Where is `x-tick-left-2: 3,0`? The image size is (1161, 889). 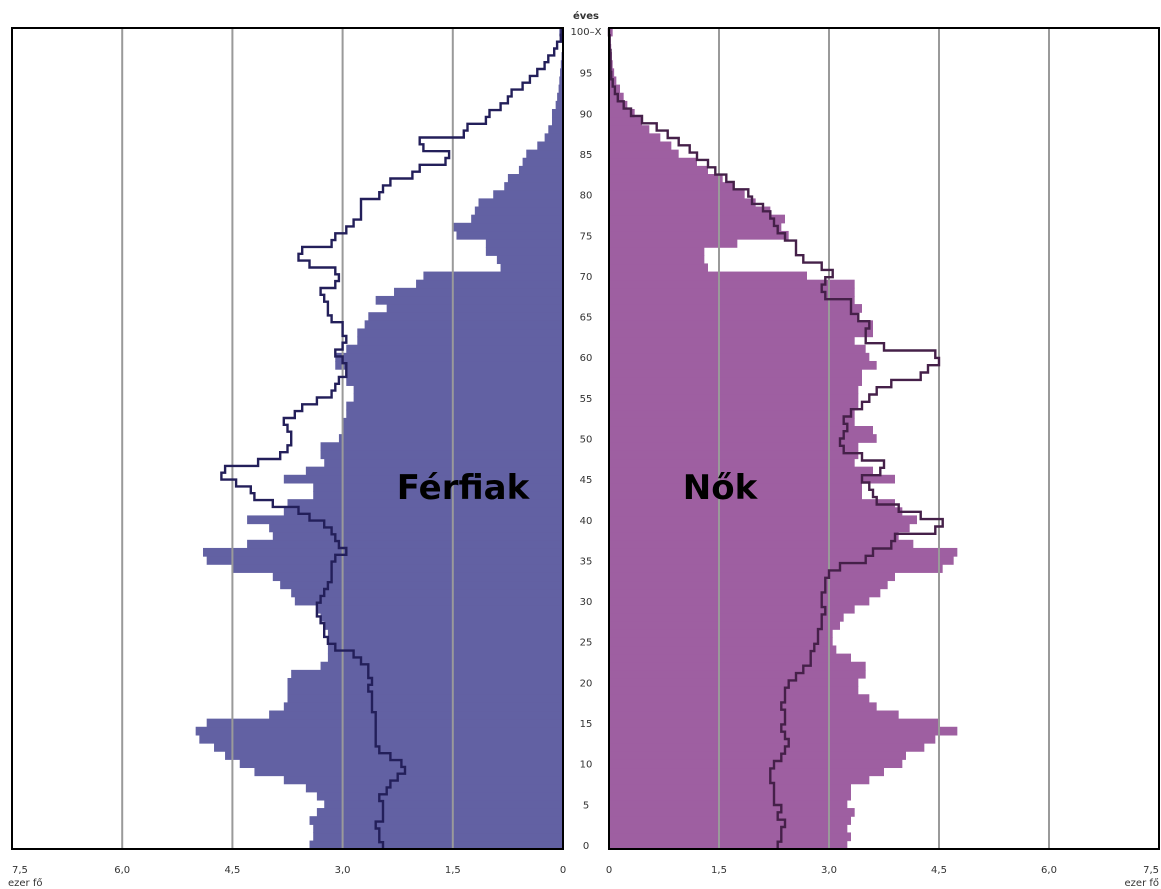 x-tick-left-2: 3,0 is located at coordinates (343, 870).